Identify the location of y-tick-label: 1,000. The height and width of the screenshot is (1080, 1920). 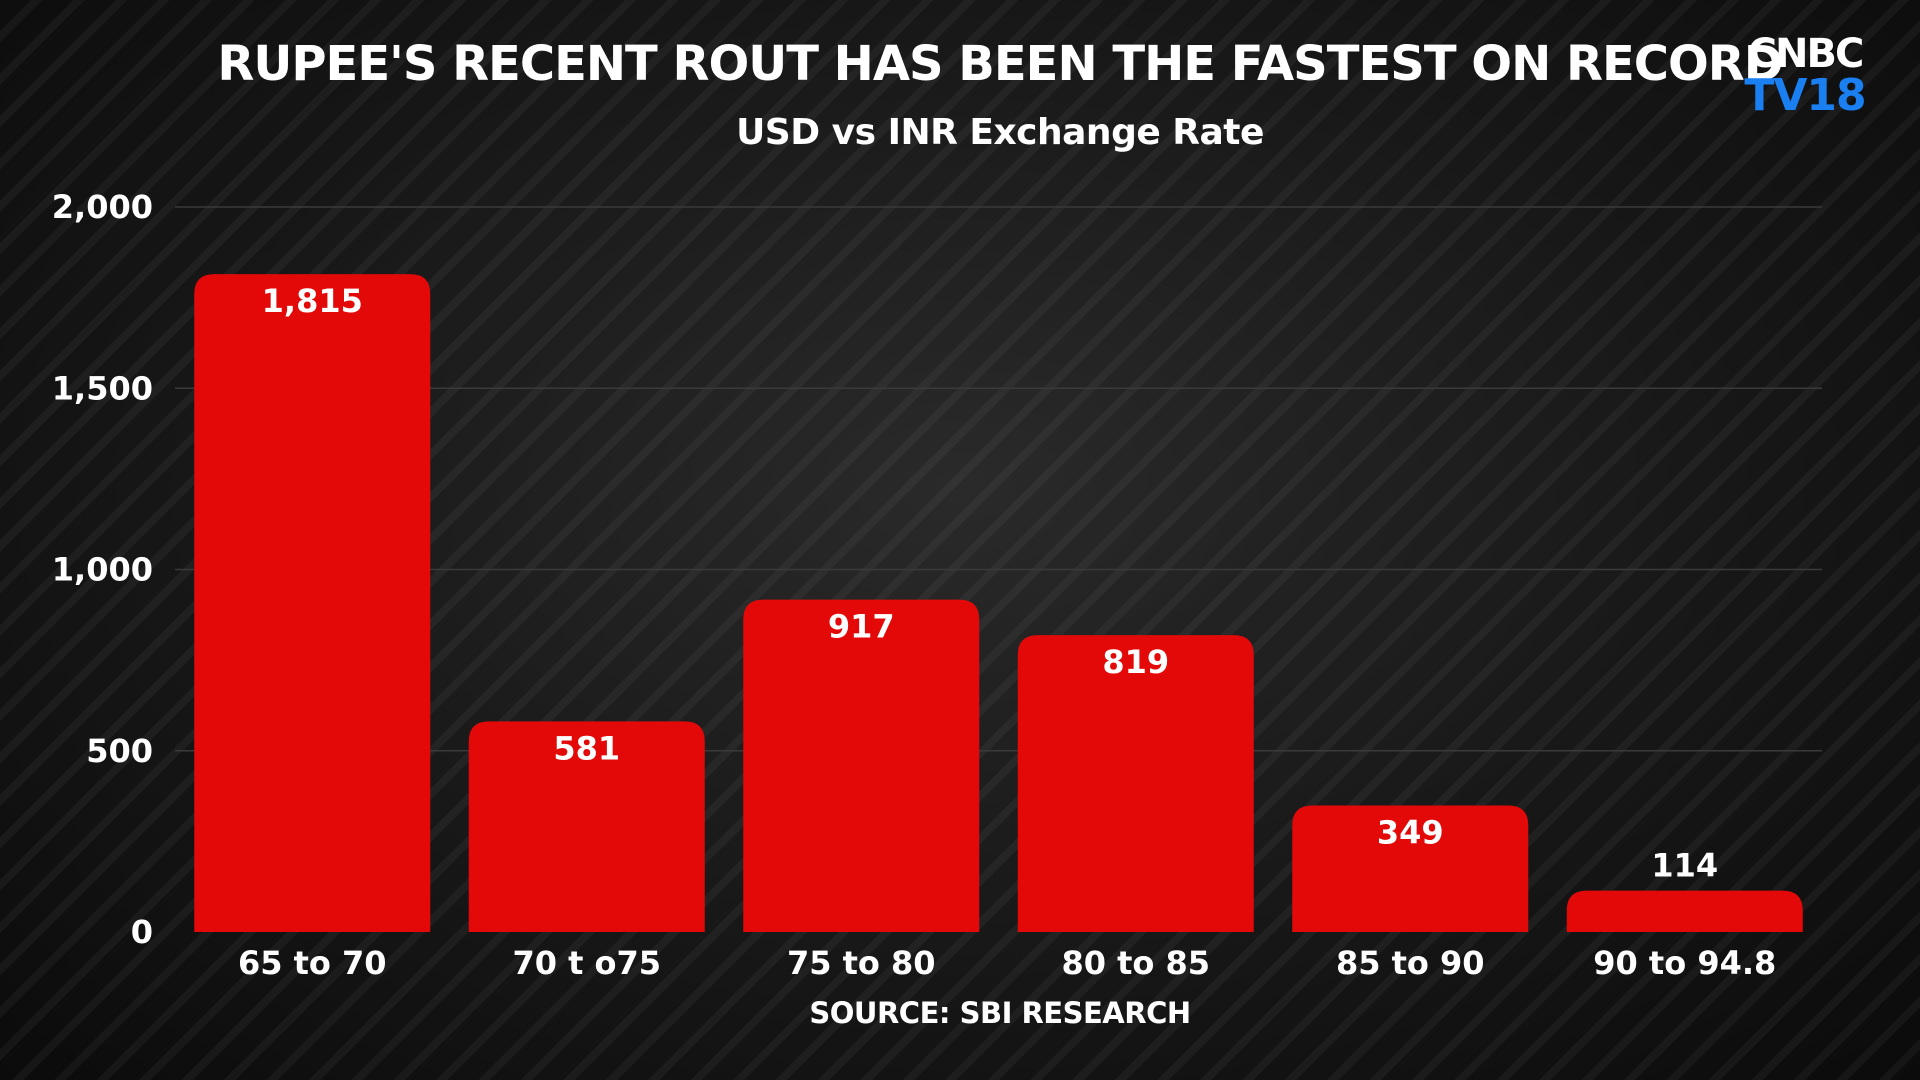
(102, 570).